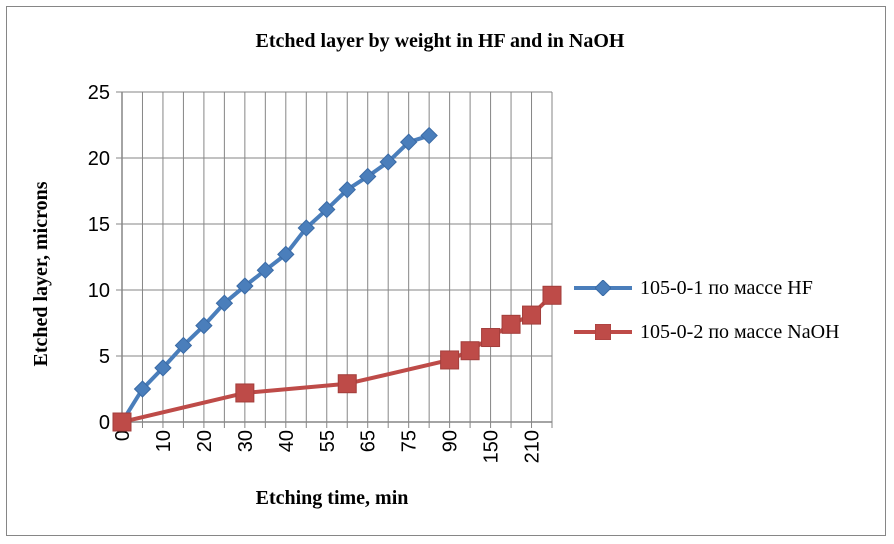 This screenshot has height=544, width=894. Describe the element at coordinates (104, 357) in the screenshot. I see `y-tick-label: 5` at that location.